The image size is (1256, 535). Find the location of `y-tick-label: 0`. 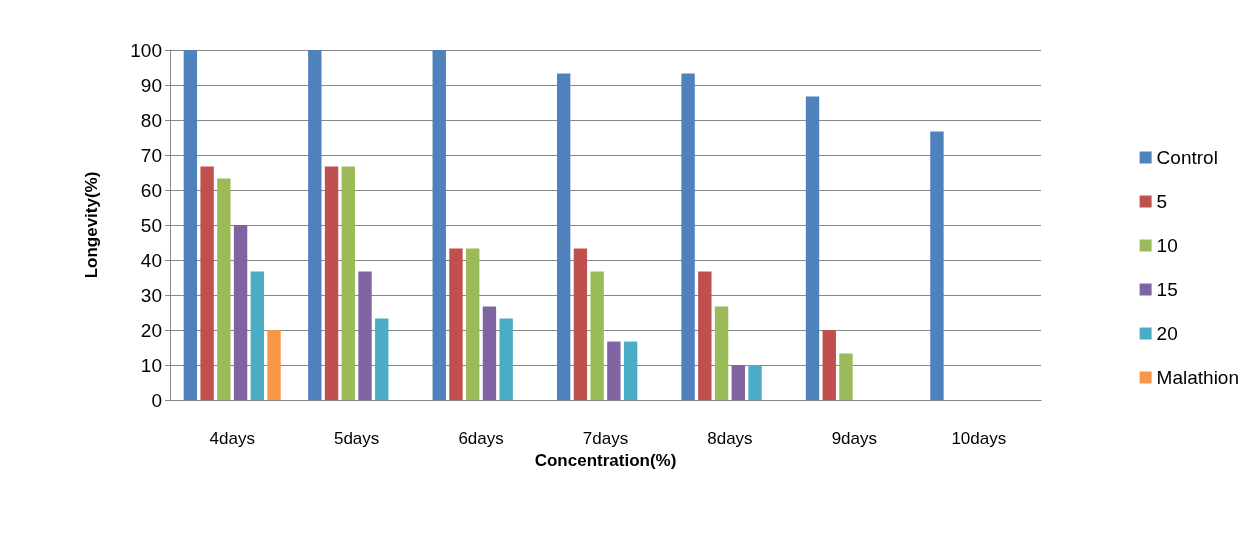

y-tick-label: 0 is located at coordinates (156, 400).